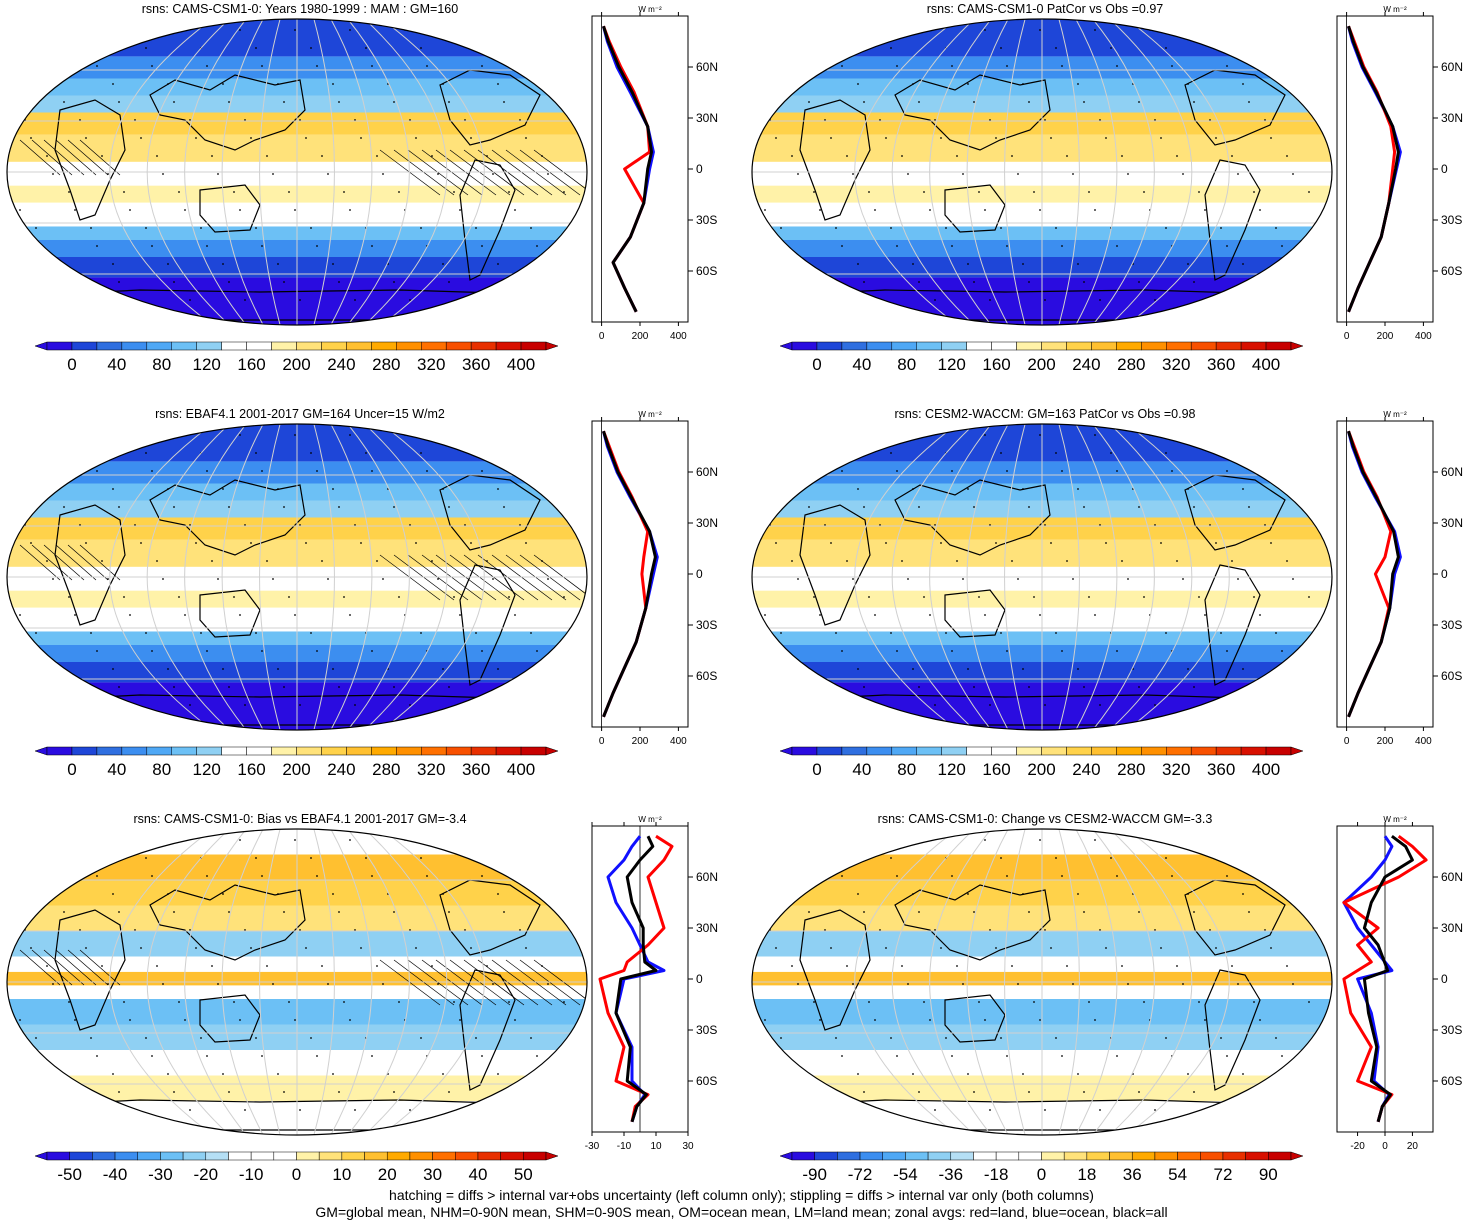 The width and height of the screenshot is (1483, 1221). I want to click on zonal-ytick-label: 60S, so click(1451, 271).